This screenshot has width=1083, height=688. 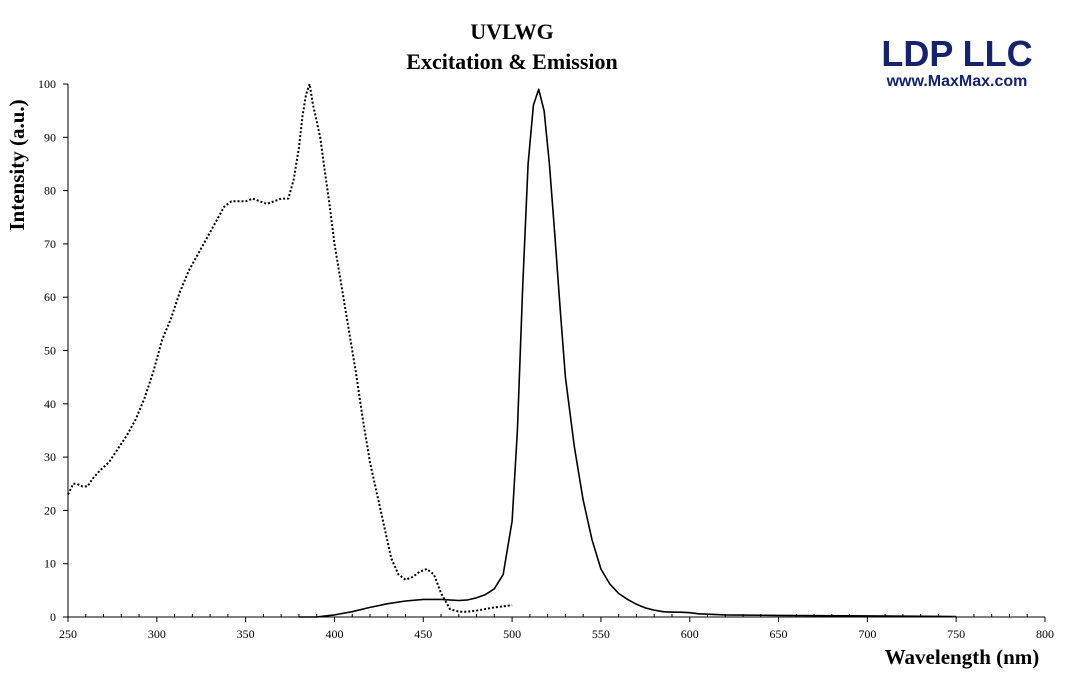 What do you see at coordinates (50, 564) in the screenshot?
I see `y-tick-label: 10` at bounding box center [50, 564].